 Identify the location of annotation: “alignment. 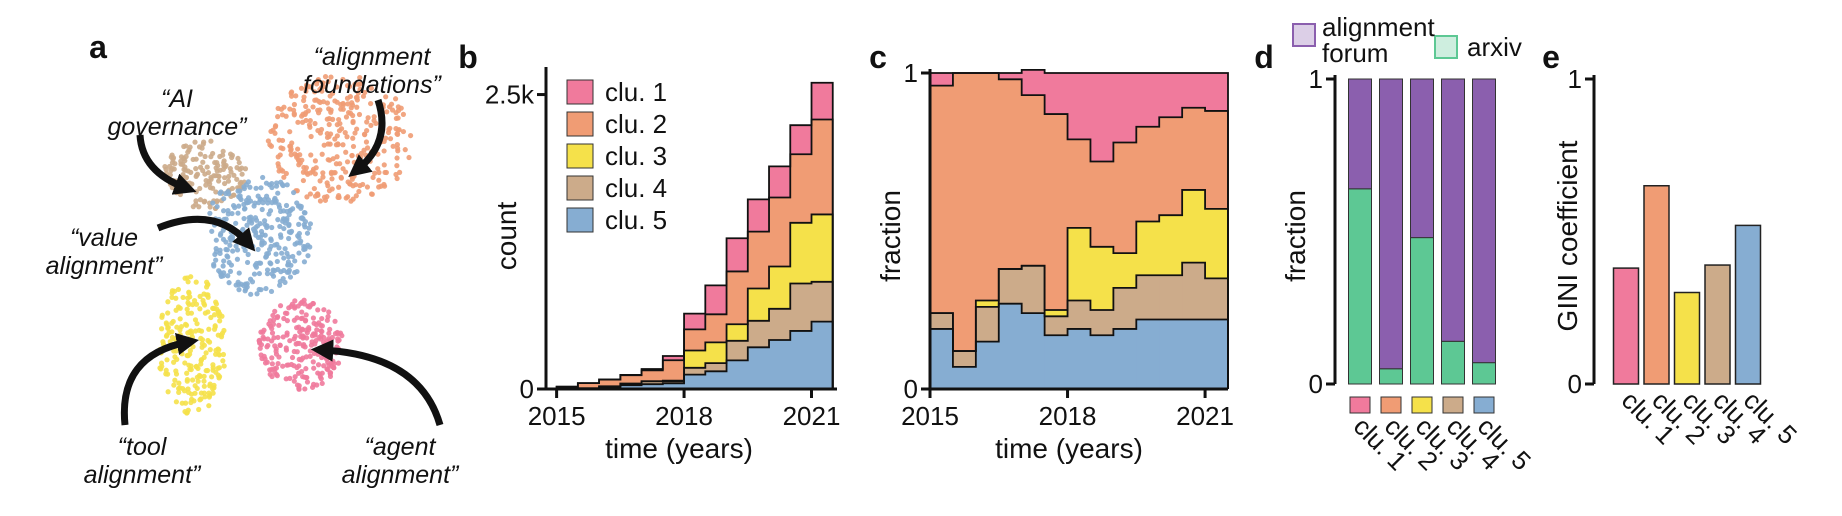
(373, 57).